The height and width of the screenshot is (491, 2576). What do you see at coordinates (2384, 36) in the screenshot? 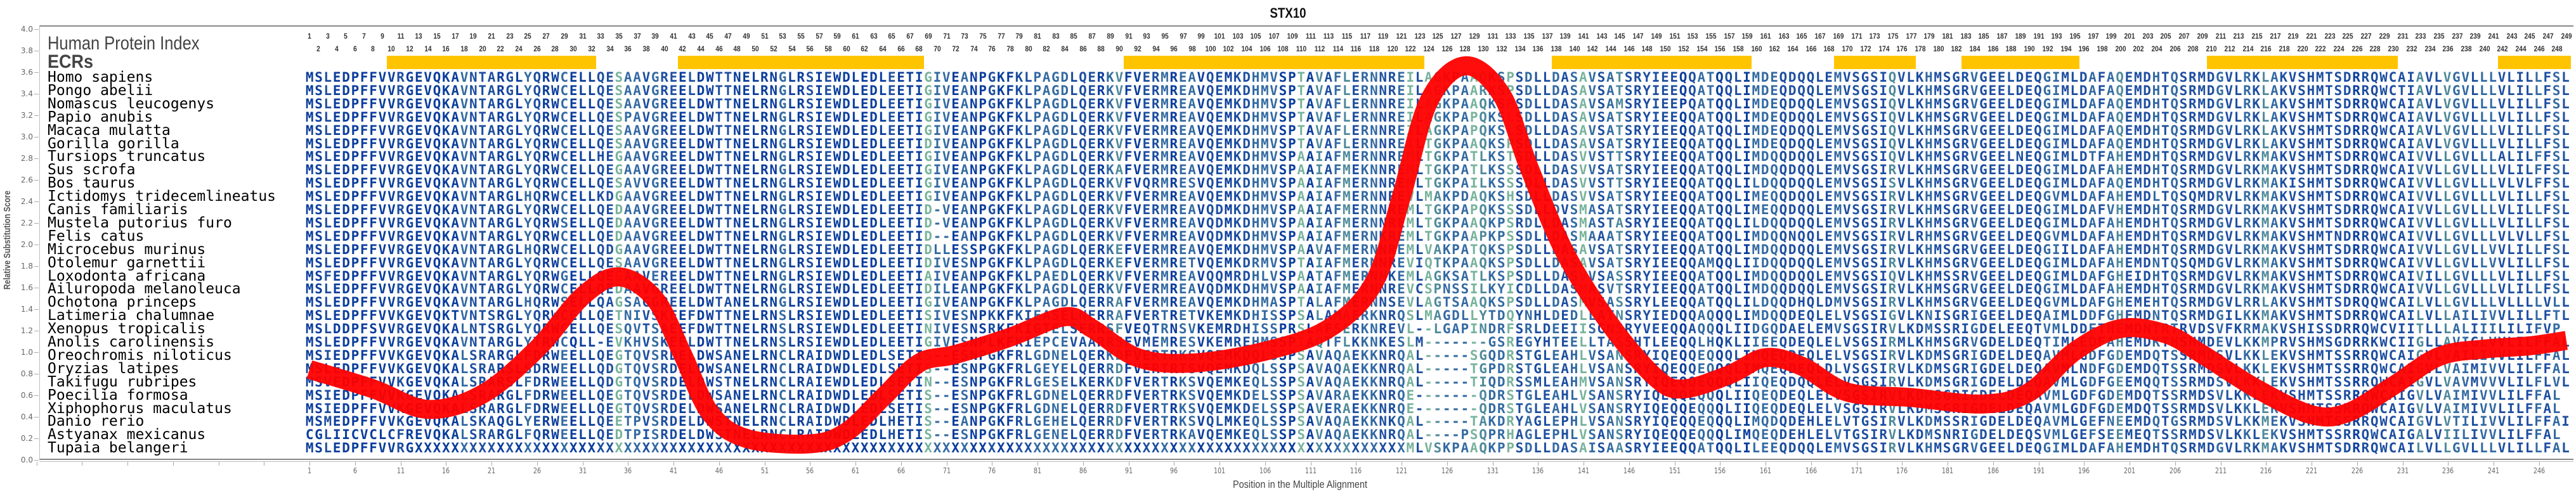
I see `position-number: 229` at bounding box center [2384, 36].